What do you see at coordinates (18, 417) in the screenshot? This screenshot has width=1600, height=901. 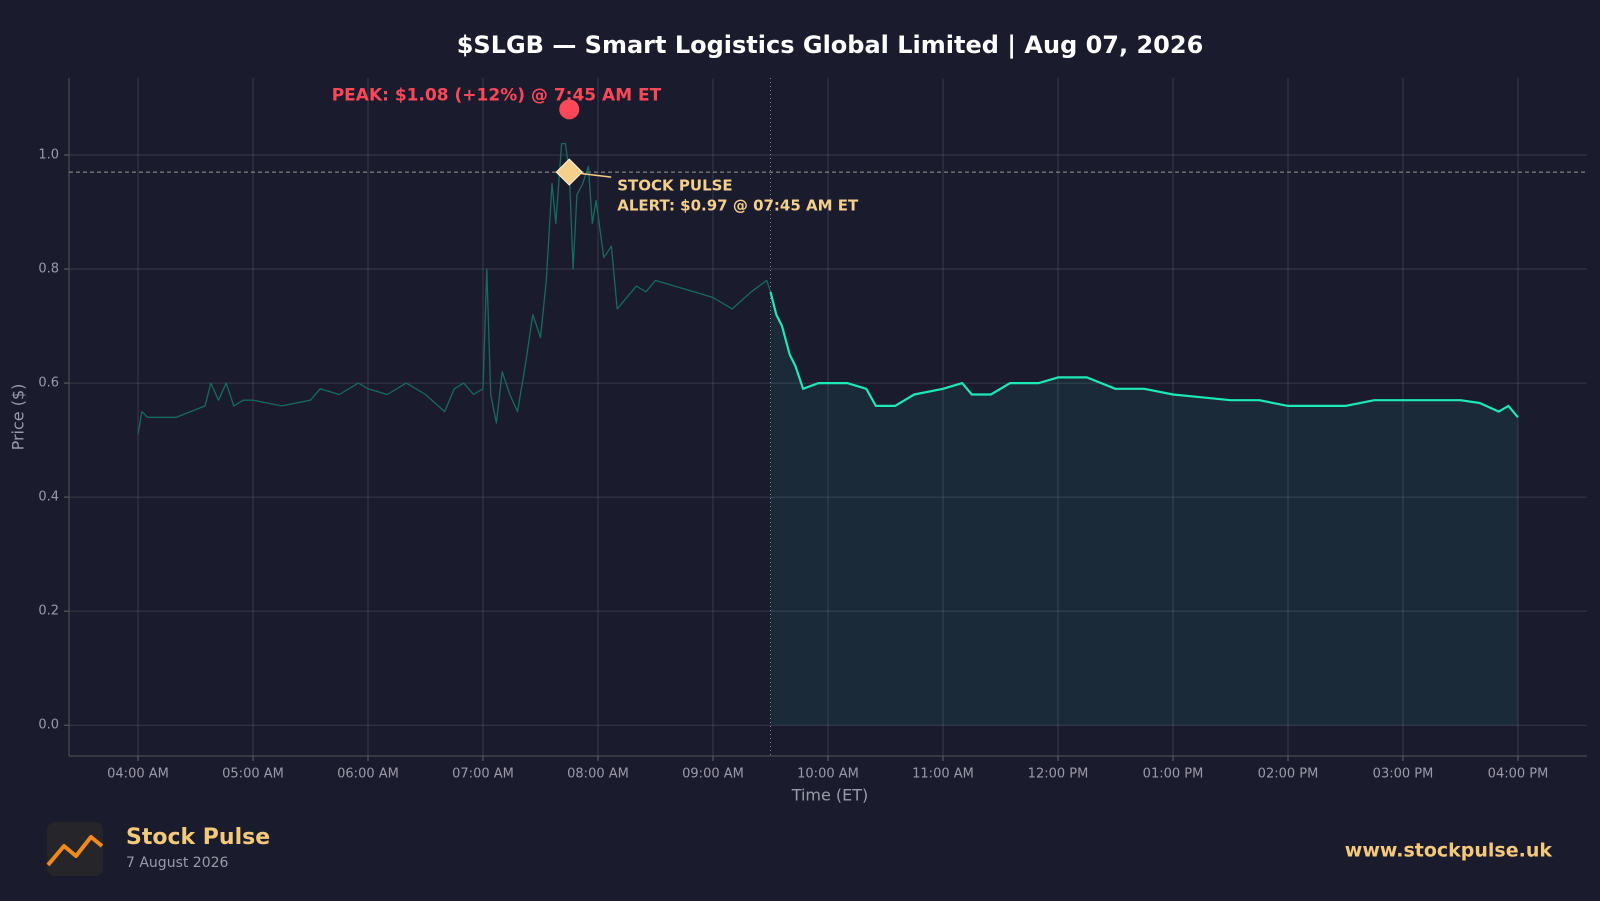 I see `y-axis-label: Price ($)` at bounding box center [18, 417].